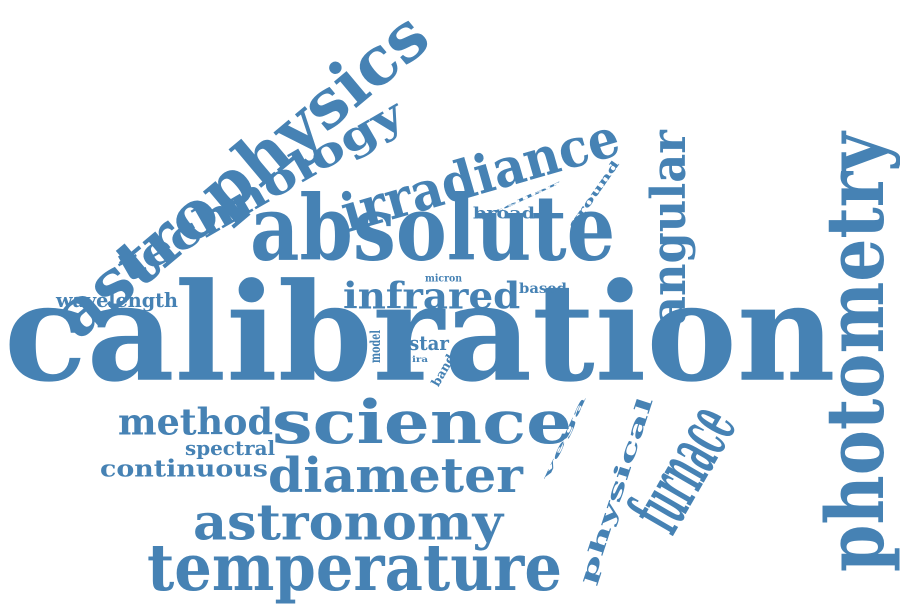 Image resolution: width=900 pixels, height=606 pixels. What do you see at coordinates (354, 567) in the screenshot?
I see `word-temperature: temperature` at bounding box center [354, 567].